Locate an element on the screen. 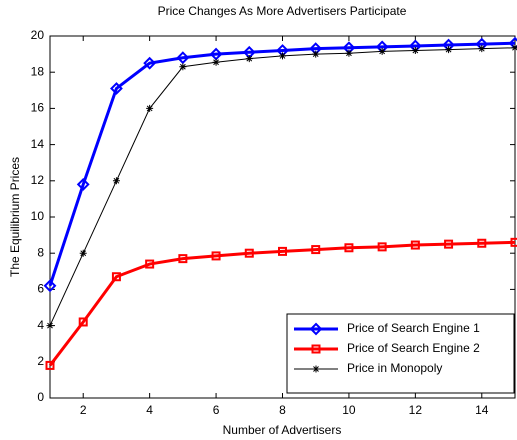 Image resolution: width=517 pixels, height=440 pixels. y-tick-label: 14 is located at coordinates (38, 144).